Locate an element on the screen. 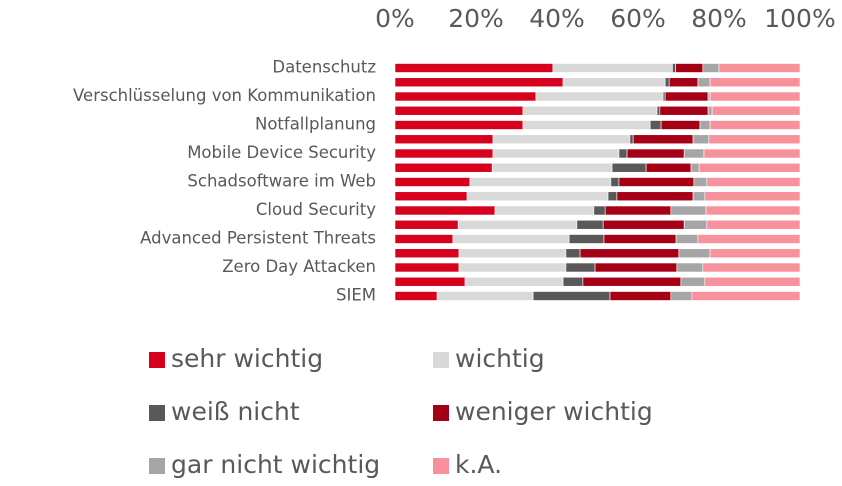 The width and height of the screenshot is (842, 486). category-label: Advanced Persistent Threats is located at coordinates (258, 238).